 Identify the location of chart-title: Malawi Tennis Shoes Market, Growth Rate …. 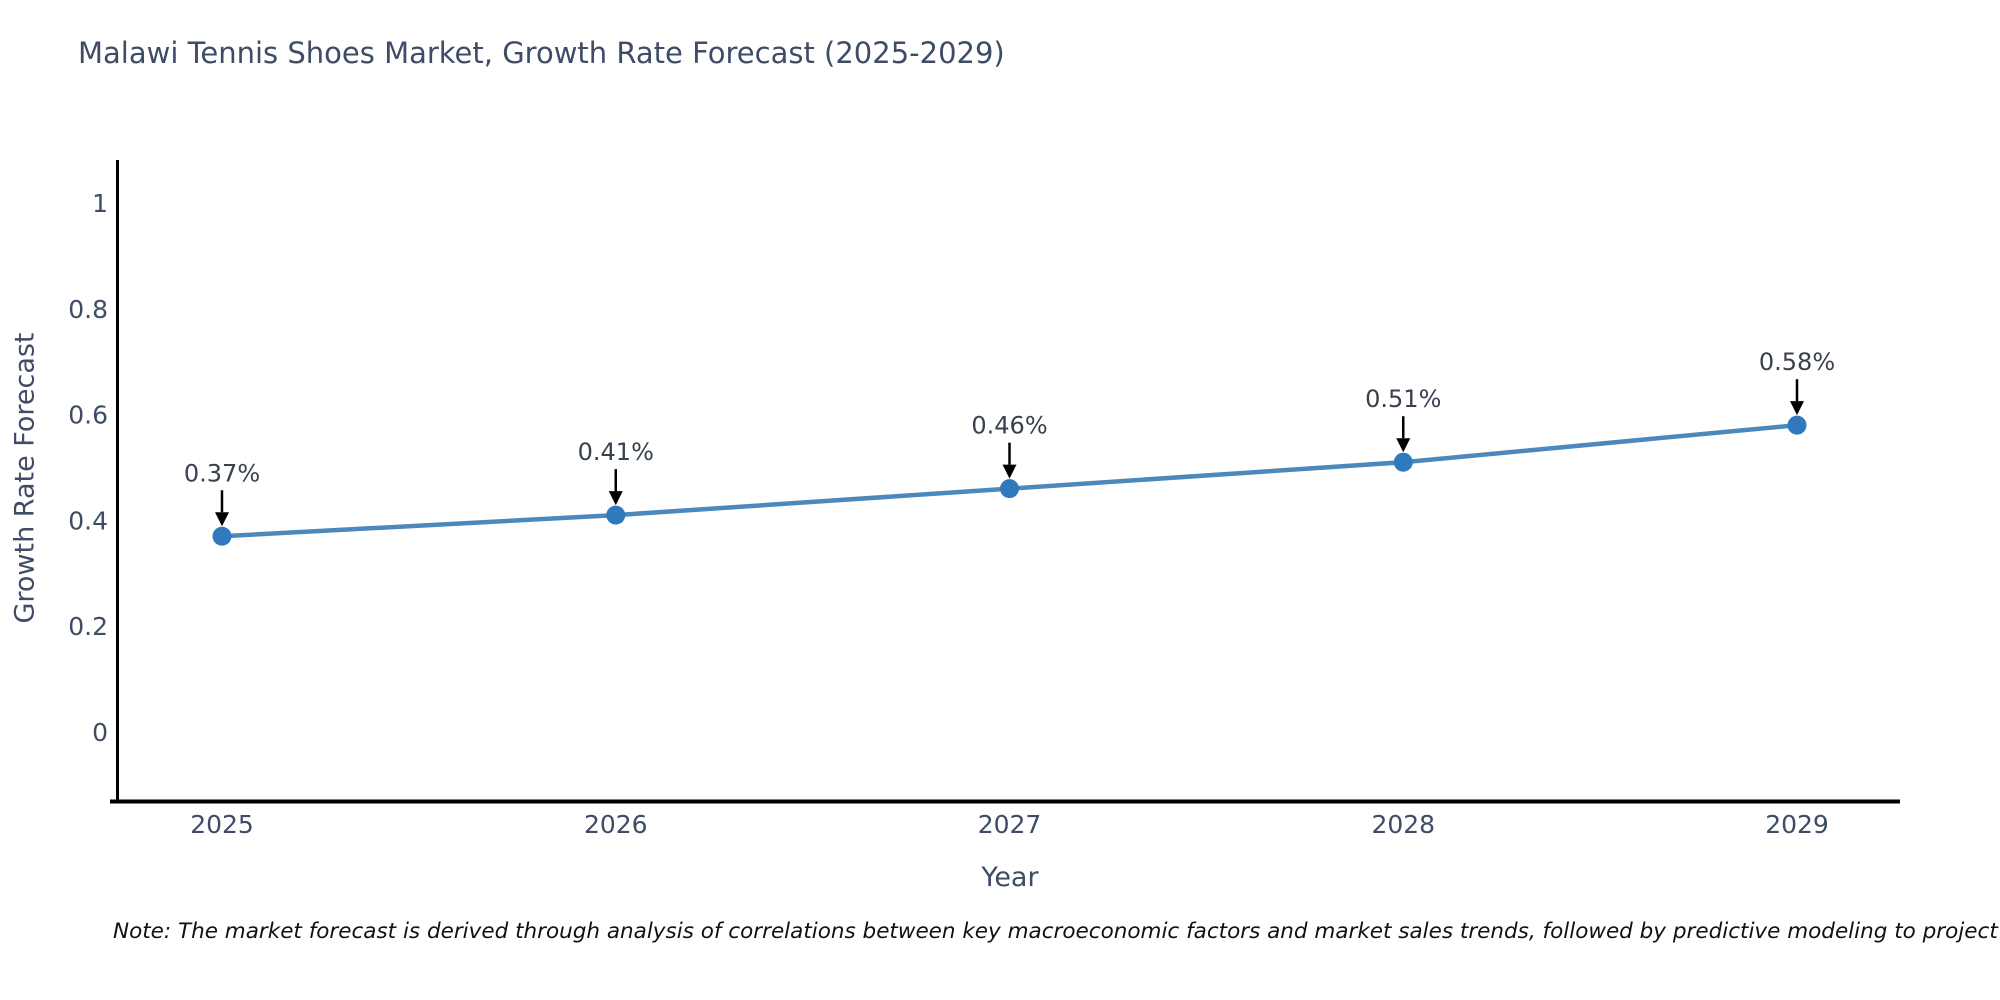
(541, 53).